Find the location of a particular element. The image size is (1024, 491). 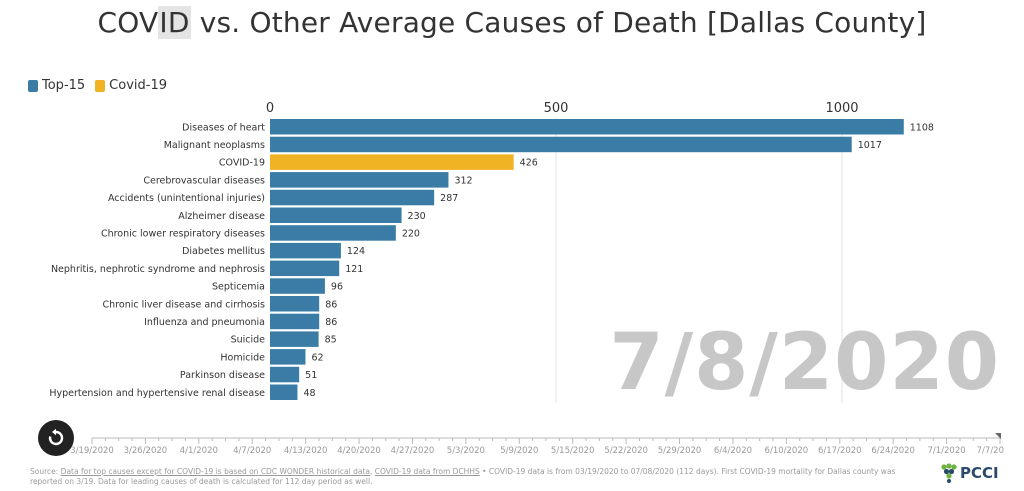

legend-item-covid: Covid-19 is located at coordinates (131, 85).